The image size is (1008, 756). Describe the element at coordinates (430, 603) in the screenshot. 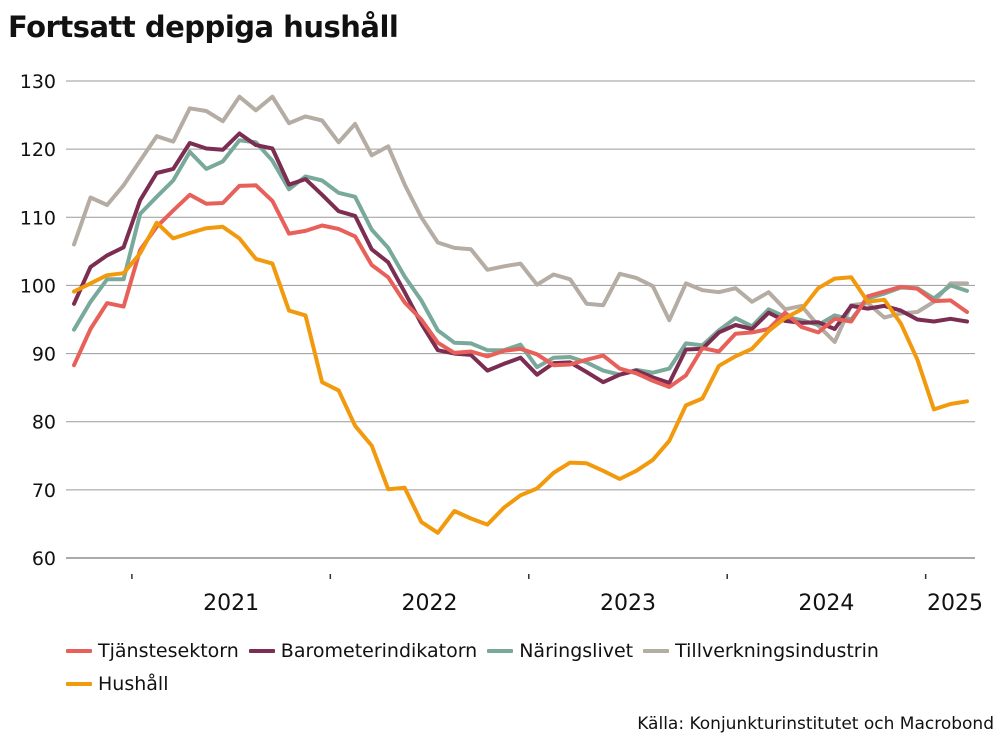

I see `x-tick-label-2022: 2022` at that location.